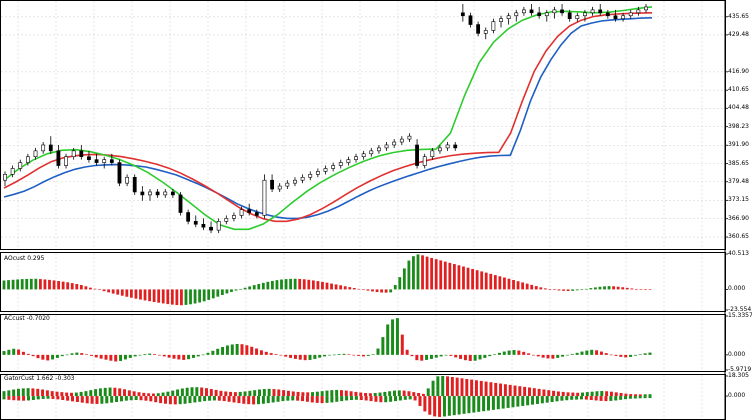 The image size is (752, 420). I want to click on price-tick-label: 404.48, so click(738, 108).